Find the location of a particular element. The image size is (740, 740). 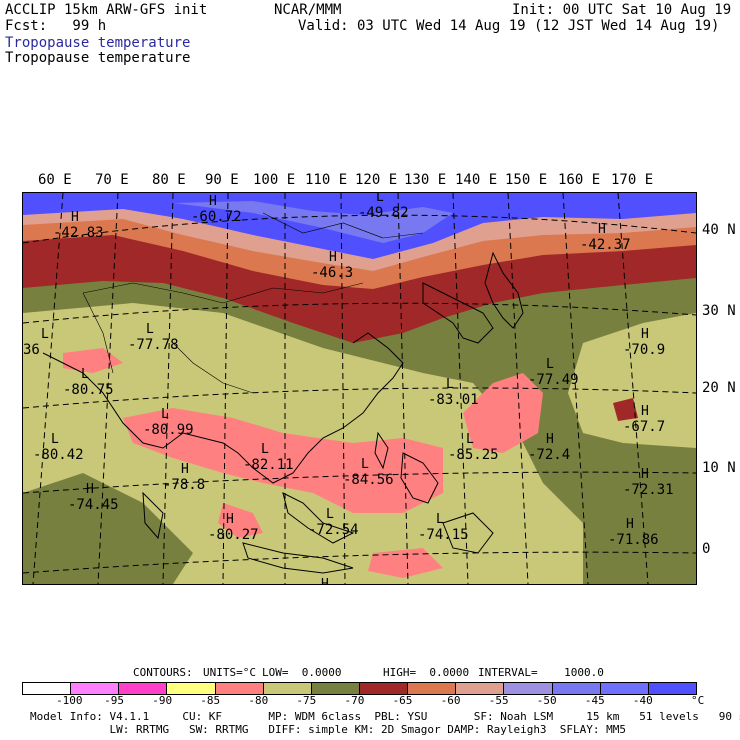

color-bar is located at coordinates (359, 688).